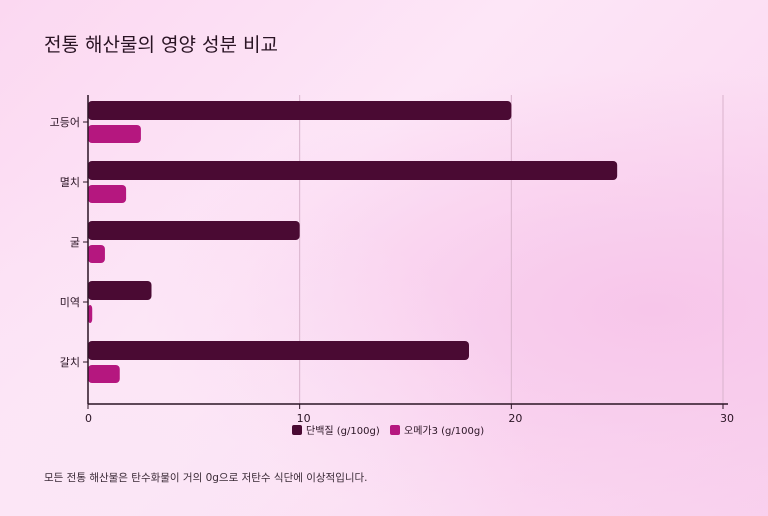  Describe the element at coordinates (727, 418) in the screenshot. I see `x-tick-label: 30` at that location.